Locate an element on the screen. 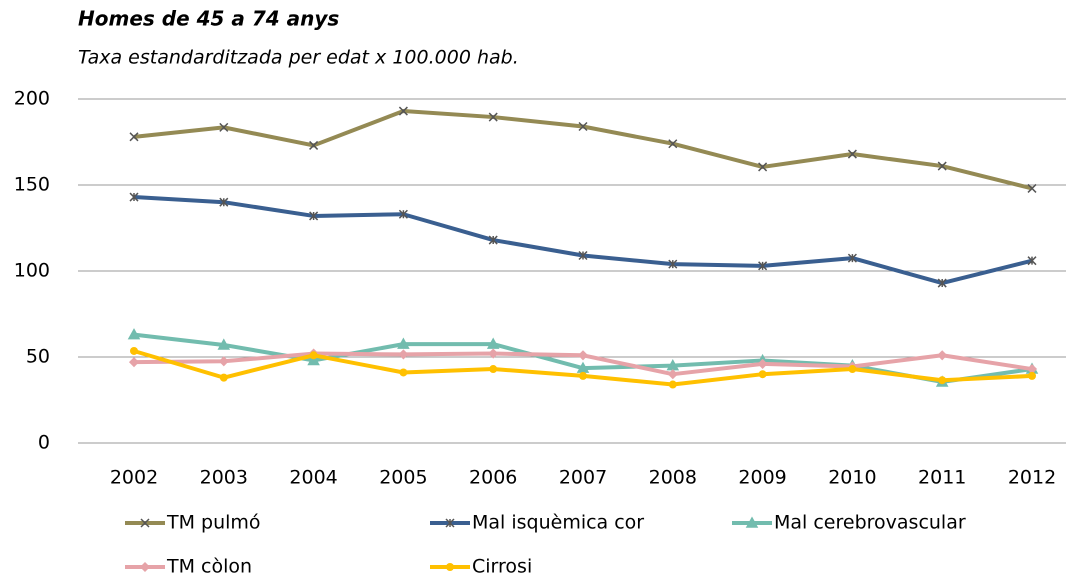 The image size is (1066, 577). y-tick-label: 150 is located at coordinates (32, 185).